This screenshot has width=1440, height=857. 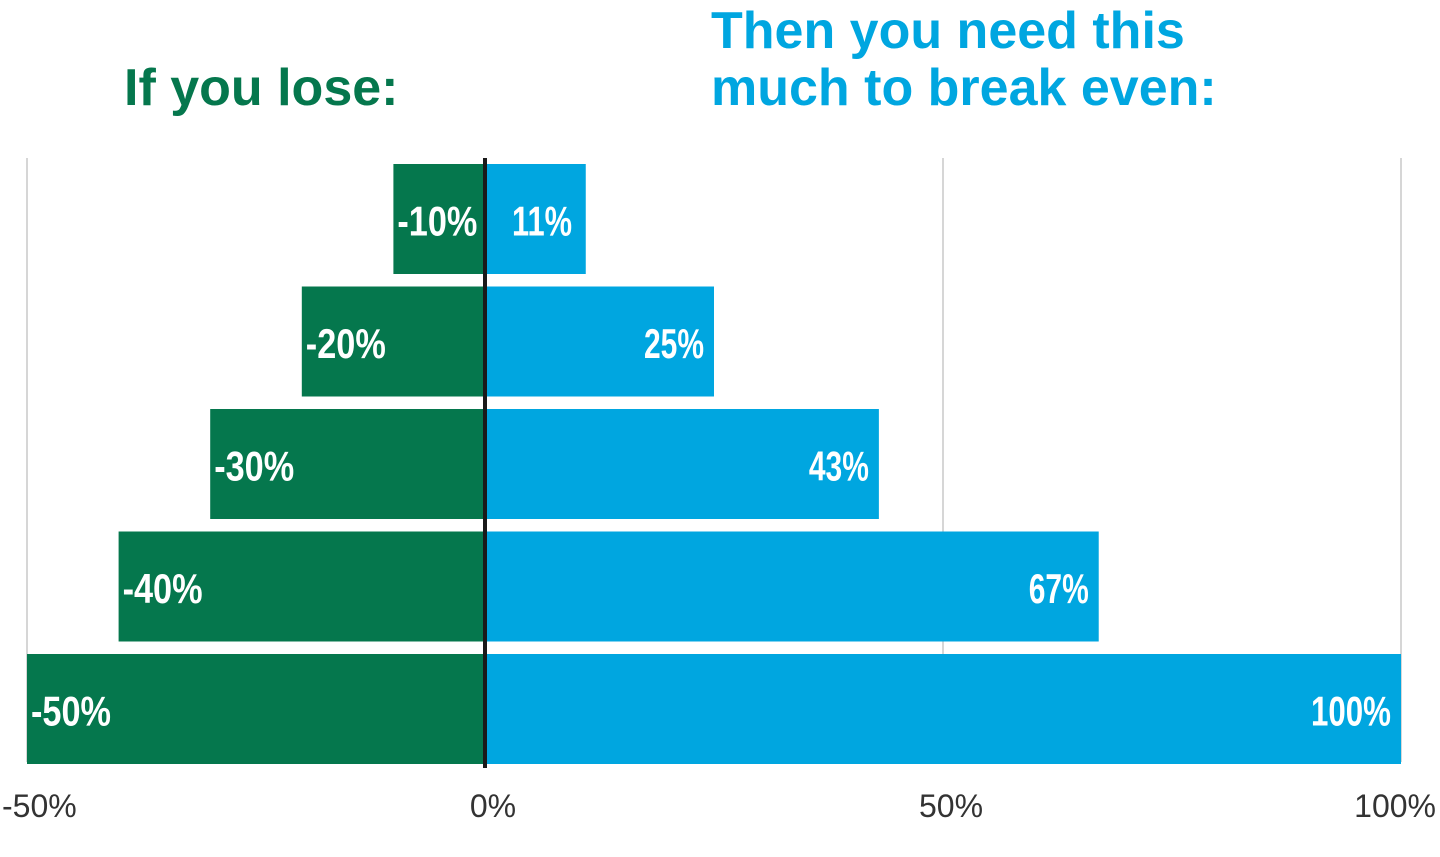 I want to click on bar-recovery-label-1: 25%, so click(x=674, y=343).